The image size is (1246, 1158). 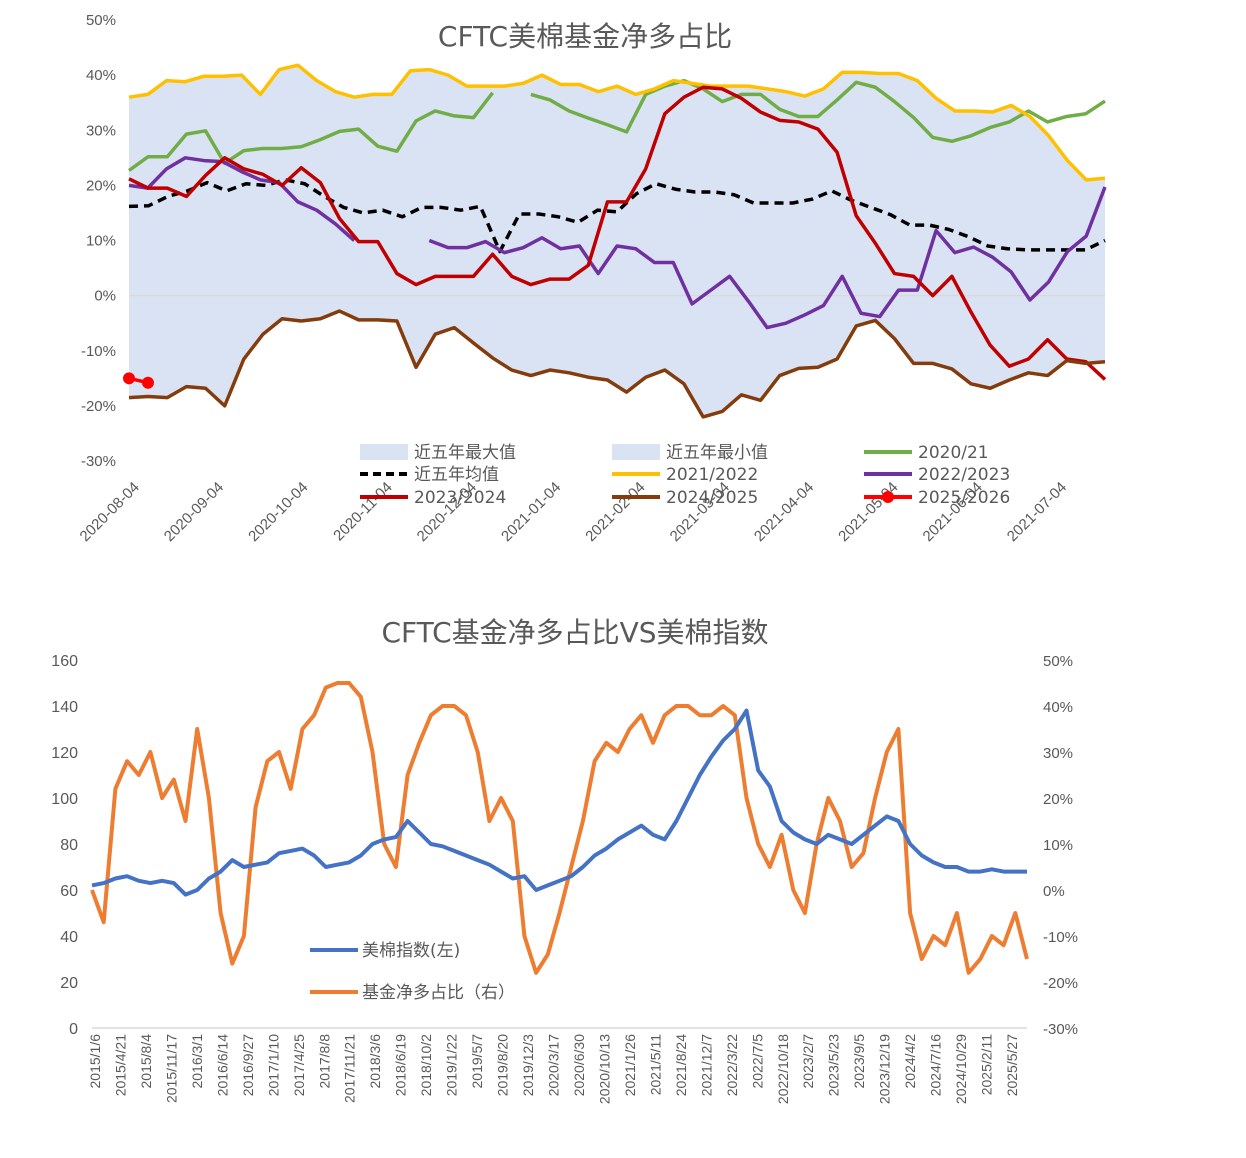 What do you see at coordinates (910, 1061) in the screenshot?
I see `x-tick-label: 2024/4/2` at bounding box center [910, 1061].